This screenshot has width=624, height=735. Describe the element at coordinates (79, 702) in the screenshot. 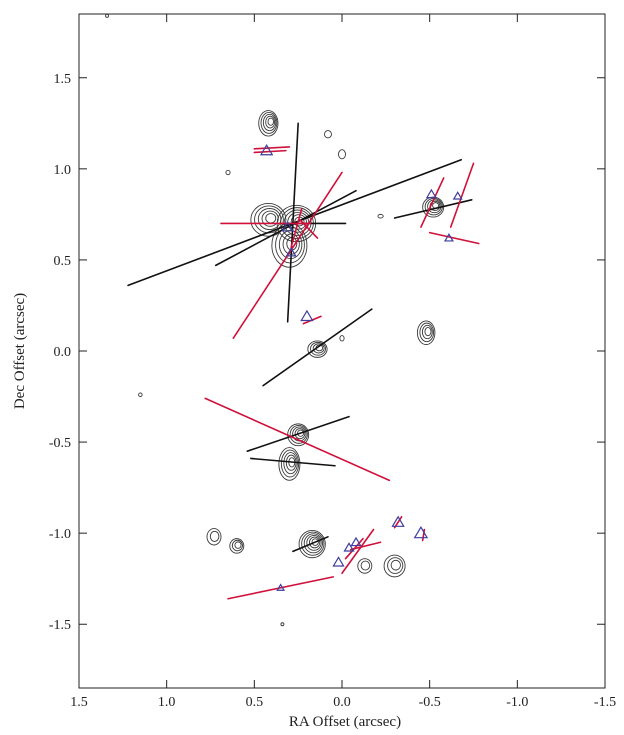

I see `x-tick-label: 1.5` at that location.